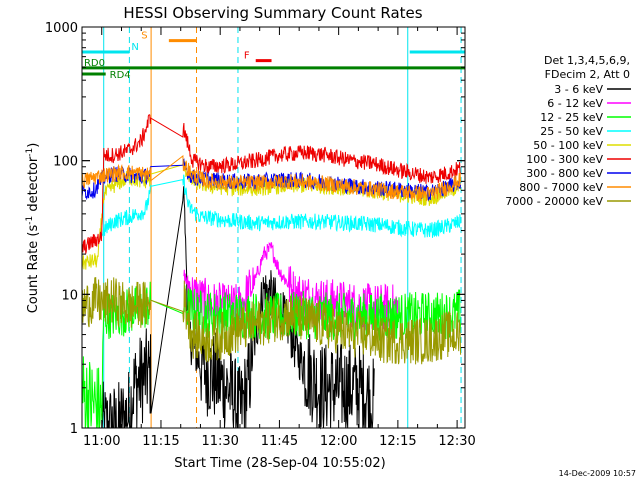 The height and width of the screenshot is (485, 640). I want to click on flag-label-F: F, so click(247, 56).